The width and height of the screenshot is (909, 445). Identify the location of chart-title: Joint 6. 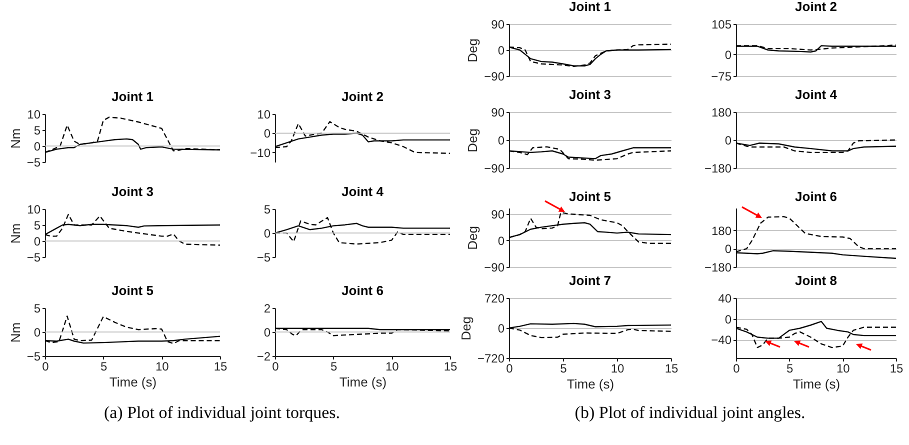
(816, 196).